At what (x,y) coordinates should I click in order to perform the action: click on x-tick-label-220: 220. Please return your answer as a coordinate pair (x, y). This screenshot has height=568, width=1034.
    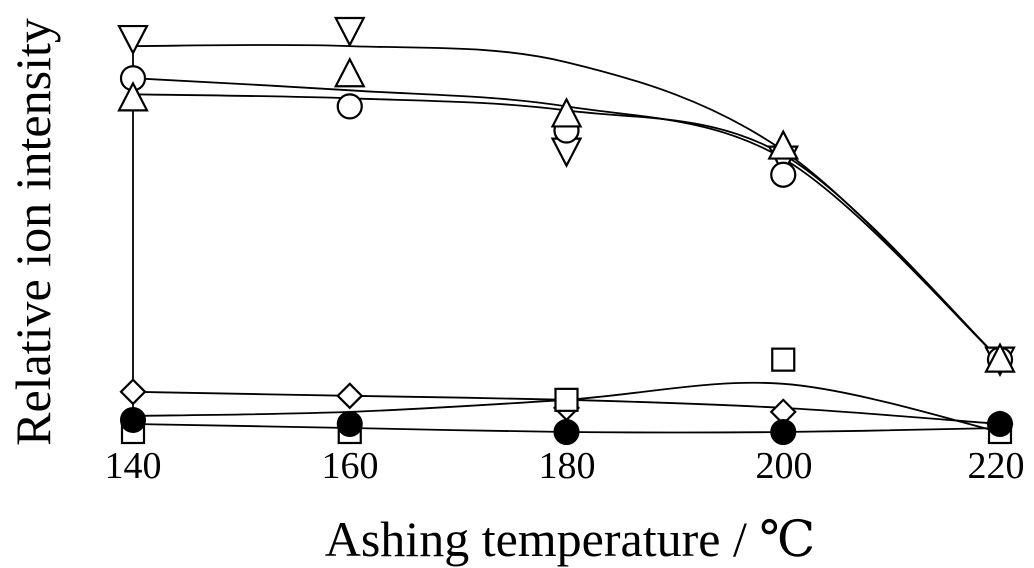
    Looking at the image, I should click on (996, 466).